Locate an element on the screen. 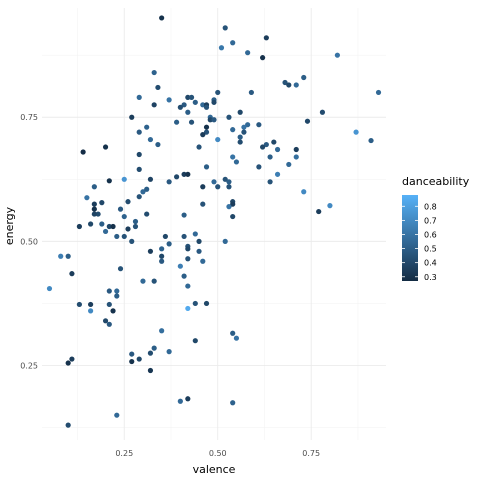 Image resolution: width=480 pixels, height=480 pixels. x-axis-title: valence is located at coordinates (214, 469).